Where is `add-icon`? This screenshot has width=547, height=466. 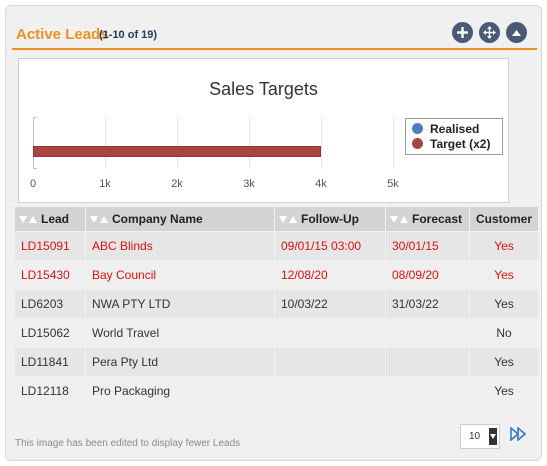
add-icon is located at coordinates (462, 32).